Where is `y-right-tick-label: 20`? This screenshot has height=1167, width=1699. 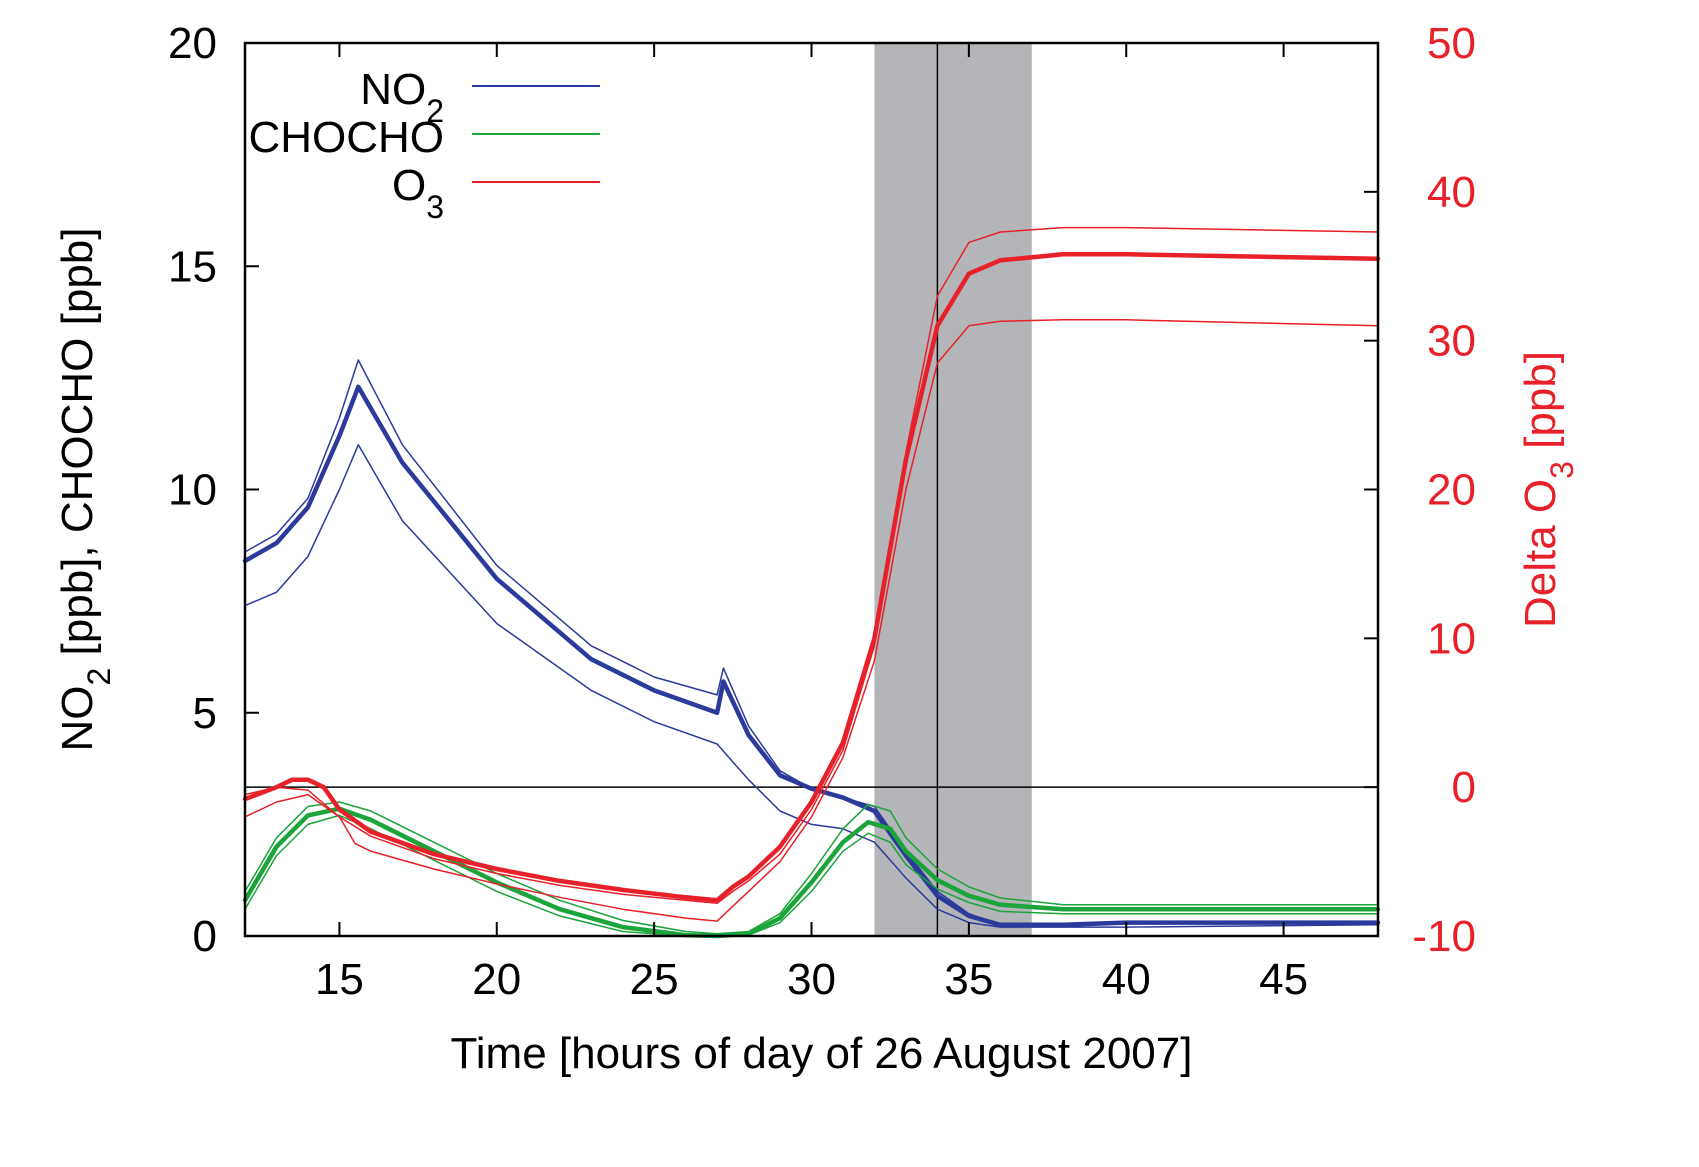
y-right-tick-label: 20 is located at coordinates (1451, 490).